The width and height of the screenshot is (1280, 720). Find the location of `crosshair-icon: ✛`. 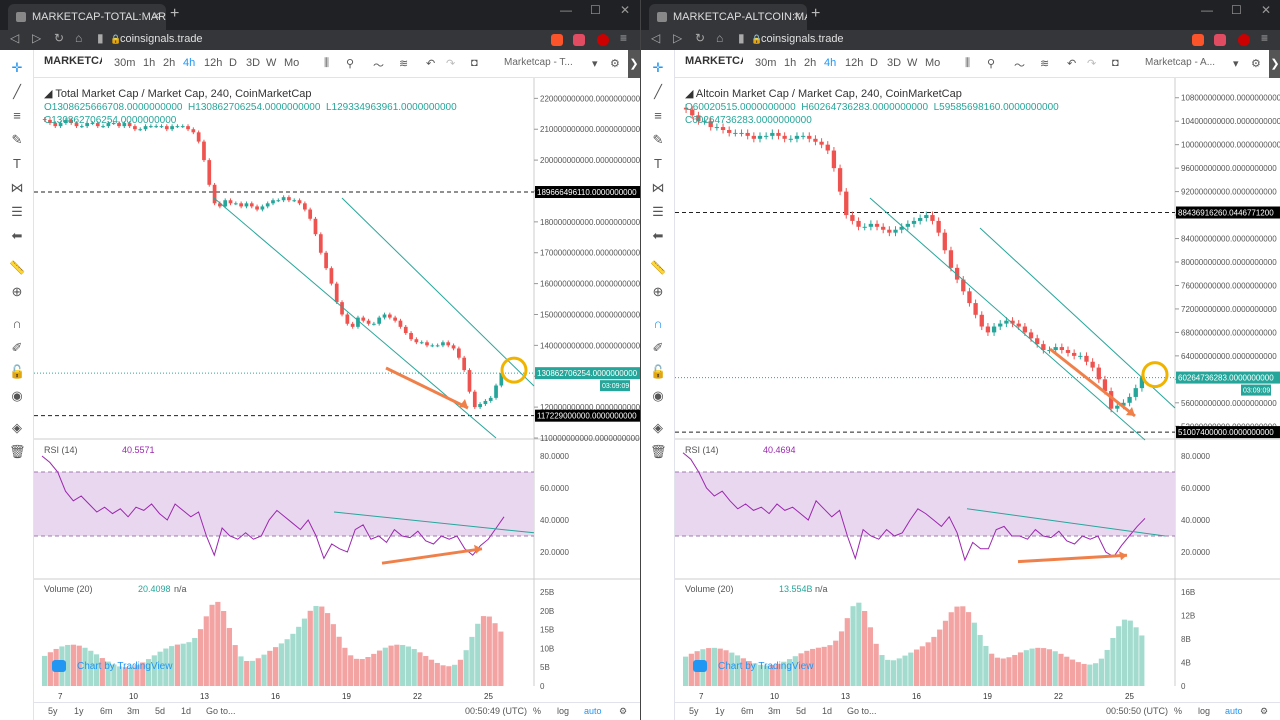

crosshair-icon: ✛ is located at coordinates (17, 67).